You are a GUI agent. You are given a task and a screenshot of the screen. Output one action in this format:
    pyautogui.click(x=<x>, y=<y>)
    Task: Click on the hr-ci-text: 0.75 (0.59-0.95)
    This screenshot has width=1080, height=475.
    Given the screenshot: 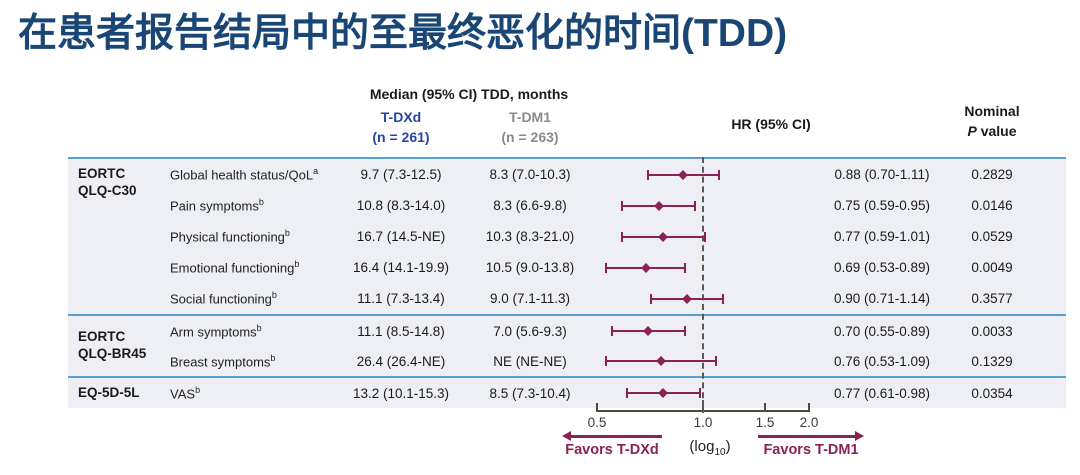 What is the action you would take?
    pyautogui.click(x=882, y=205)
    